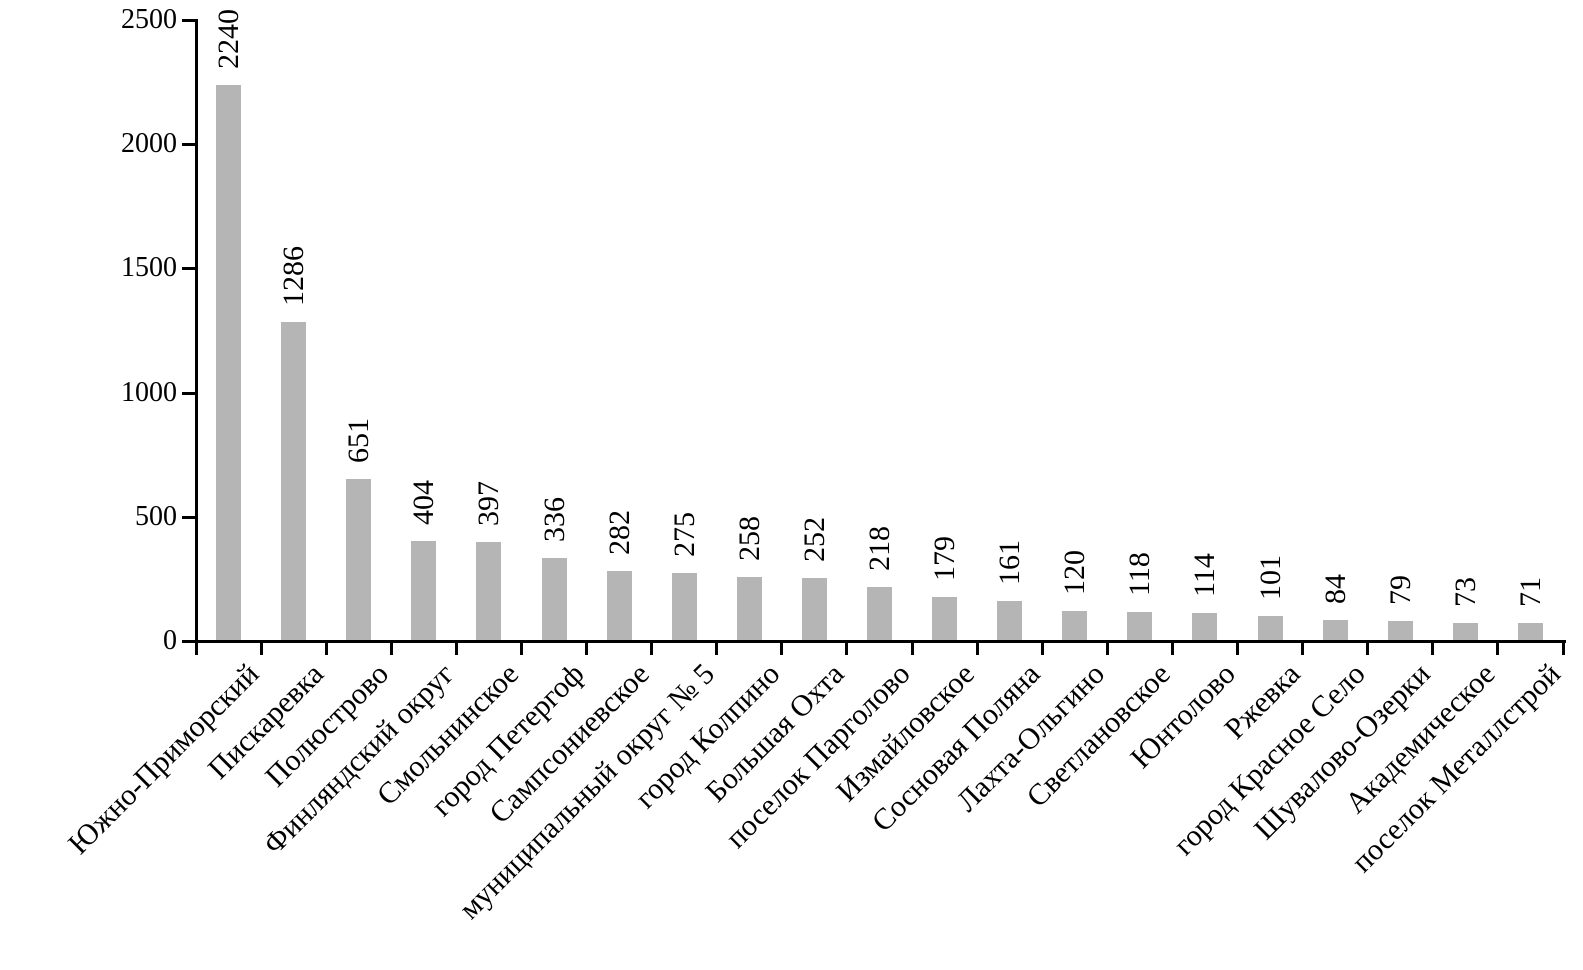 This screenshot has width=1583, height=970. Describe the element at coordinates (196, 331) in the screenshot. I see `y-axis` at that location.